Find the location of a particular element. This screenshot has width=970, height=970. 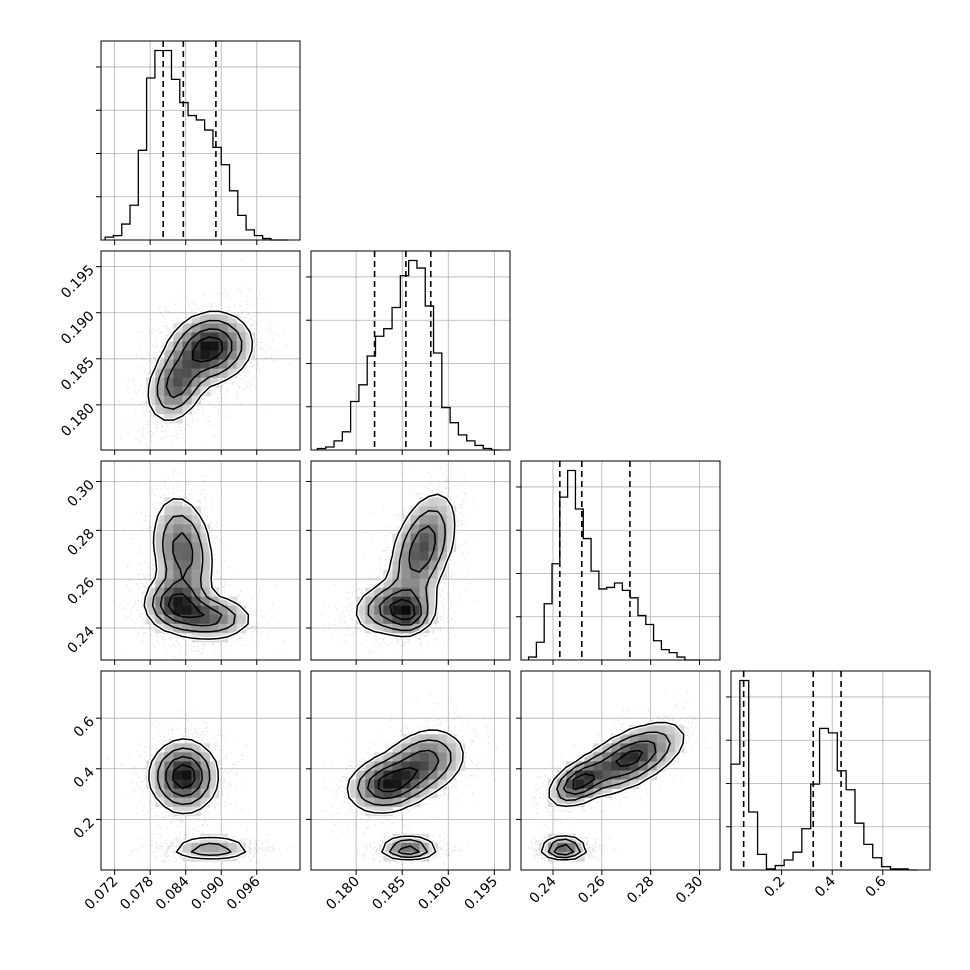

x-tick-label: 0.096 is located at coordinates (244, 893).